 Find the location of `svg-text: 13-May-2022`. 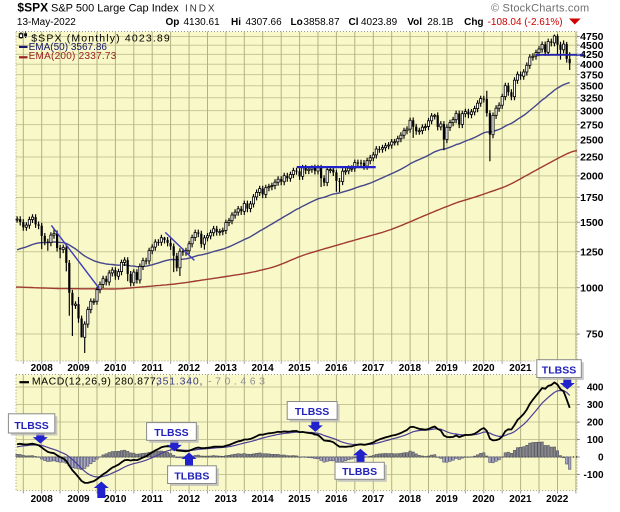

svg-text: 13-May-2022 is located at coordinates (46, 22).